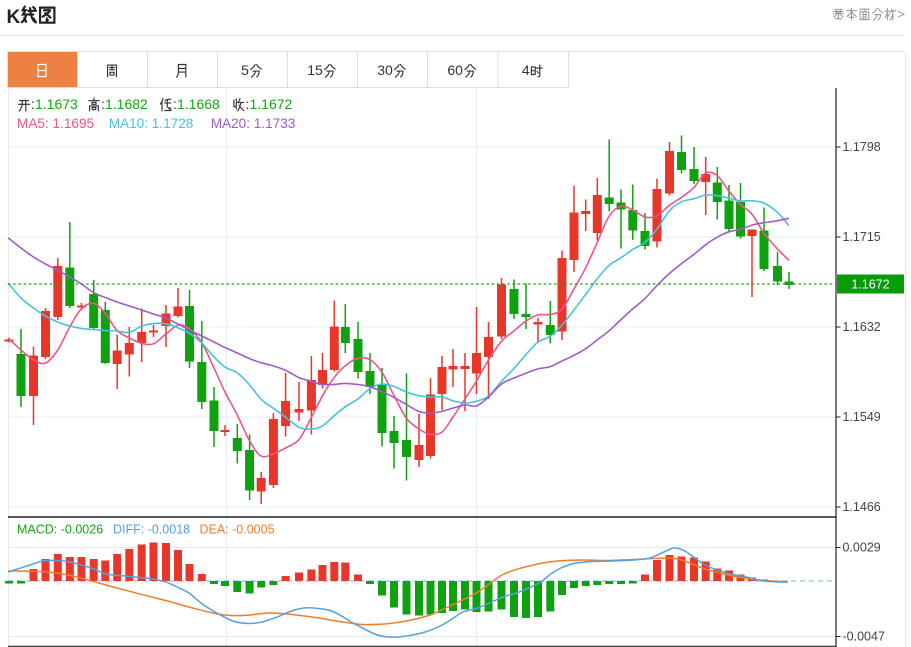 This screenshot has width=911, height=647. What do you see at coordinates (862, 417) in the screenshot?
I see `svg-text: 1.1549` at bounding box center [862, 417].